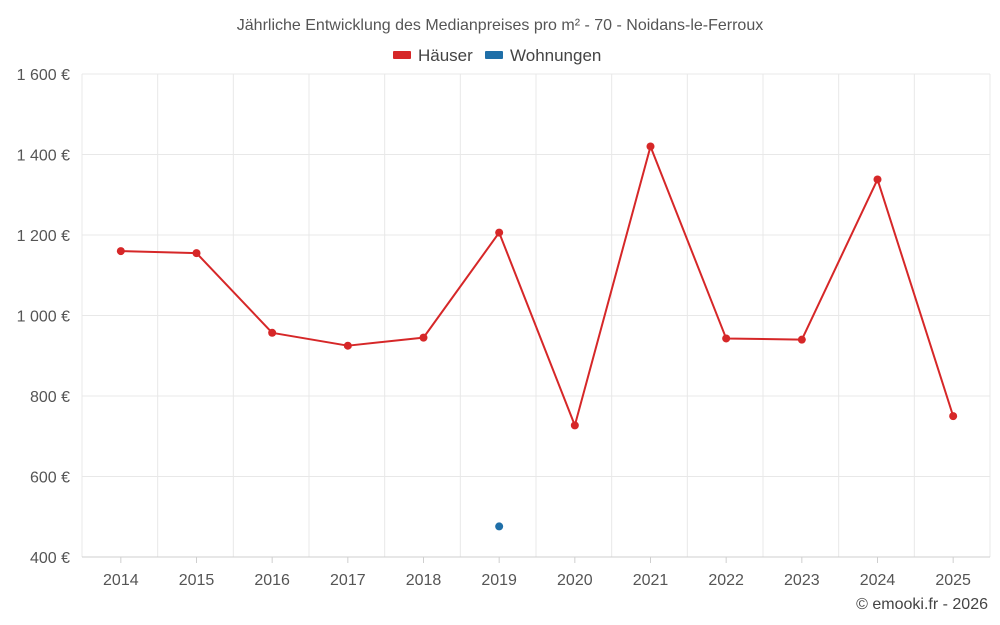  I want to click on legend-swatch-wohnungen, so click(494, 55).